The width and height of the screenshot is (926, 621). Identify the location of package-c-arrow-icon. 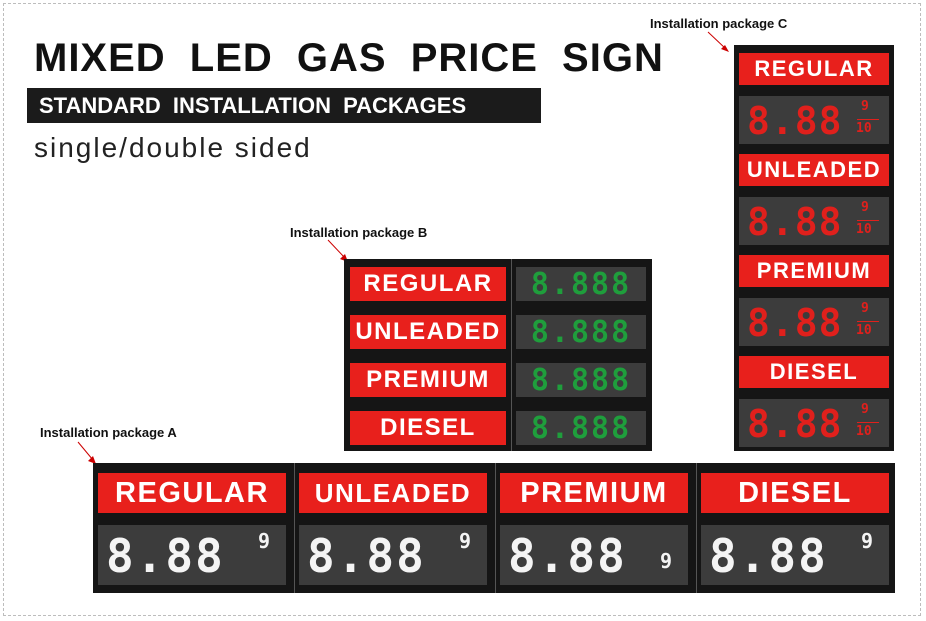
(718, 41).